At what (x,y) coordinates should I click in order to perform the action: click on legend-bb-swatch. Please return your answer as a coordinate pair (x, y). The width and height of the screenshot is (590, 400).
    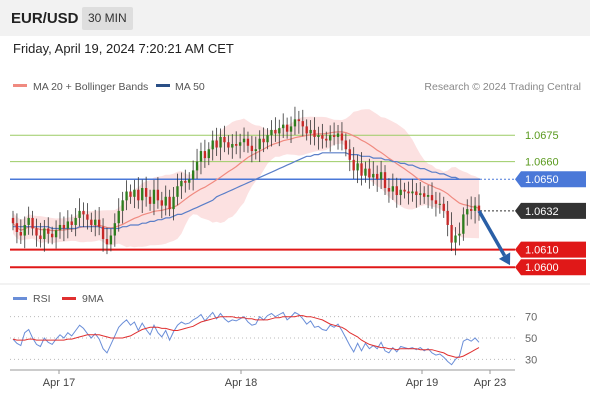
    Looking at the image, I should click on (20, 85).